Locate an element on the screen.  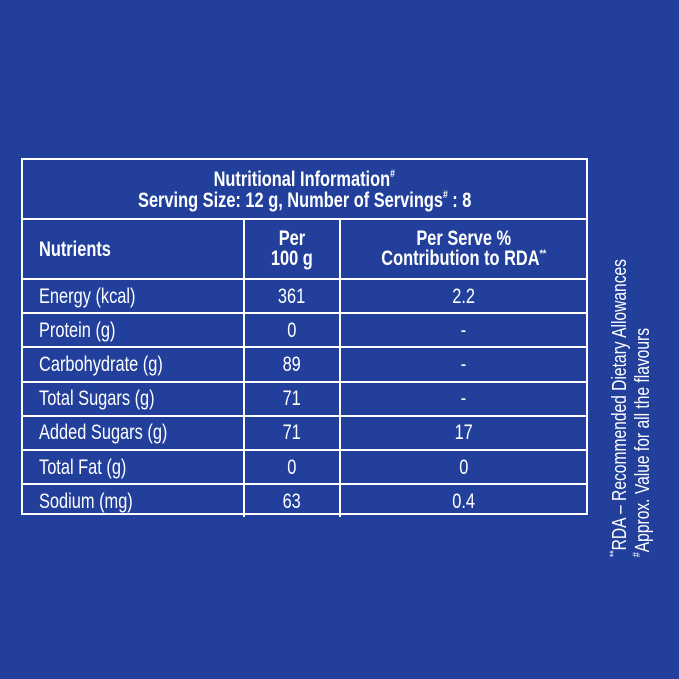
per100-value: 63 is located at coordinates (292, 501).